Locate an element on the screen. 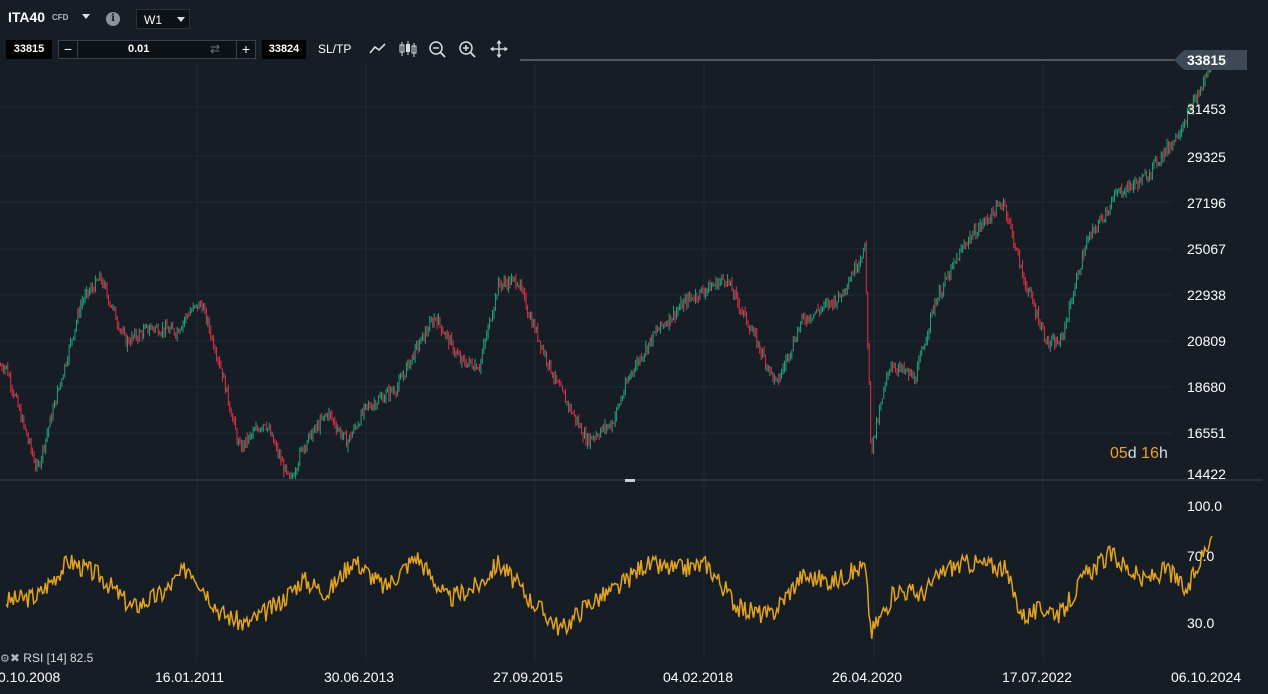 Image resolution: width=1268 pixels, height=694 pixels. rsi-line is located at coordinates (609, 587).